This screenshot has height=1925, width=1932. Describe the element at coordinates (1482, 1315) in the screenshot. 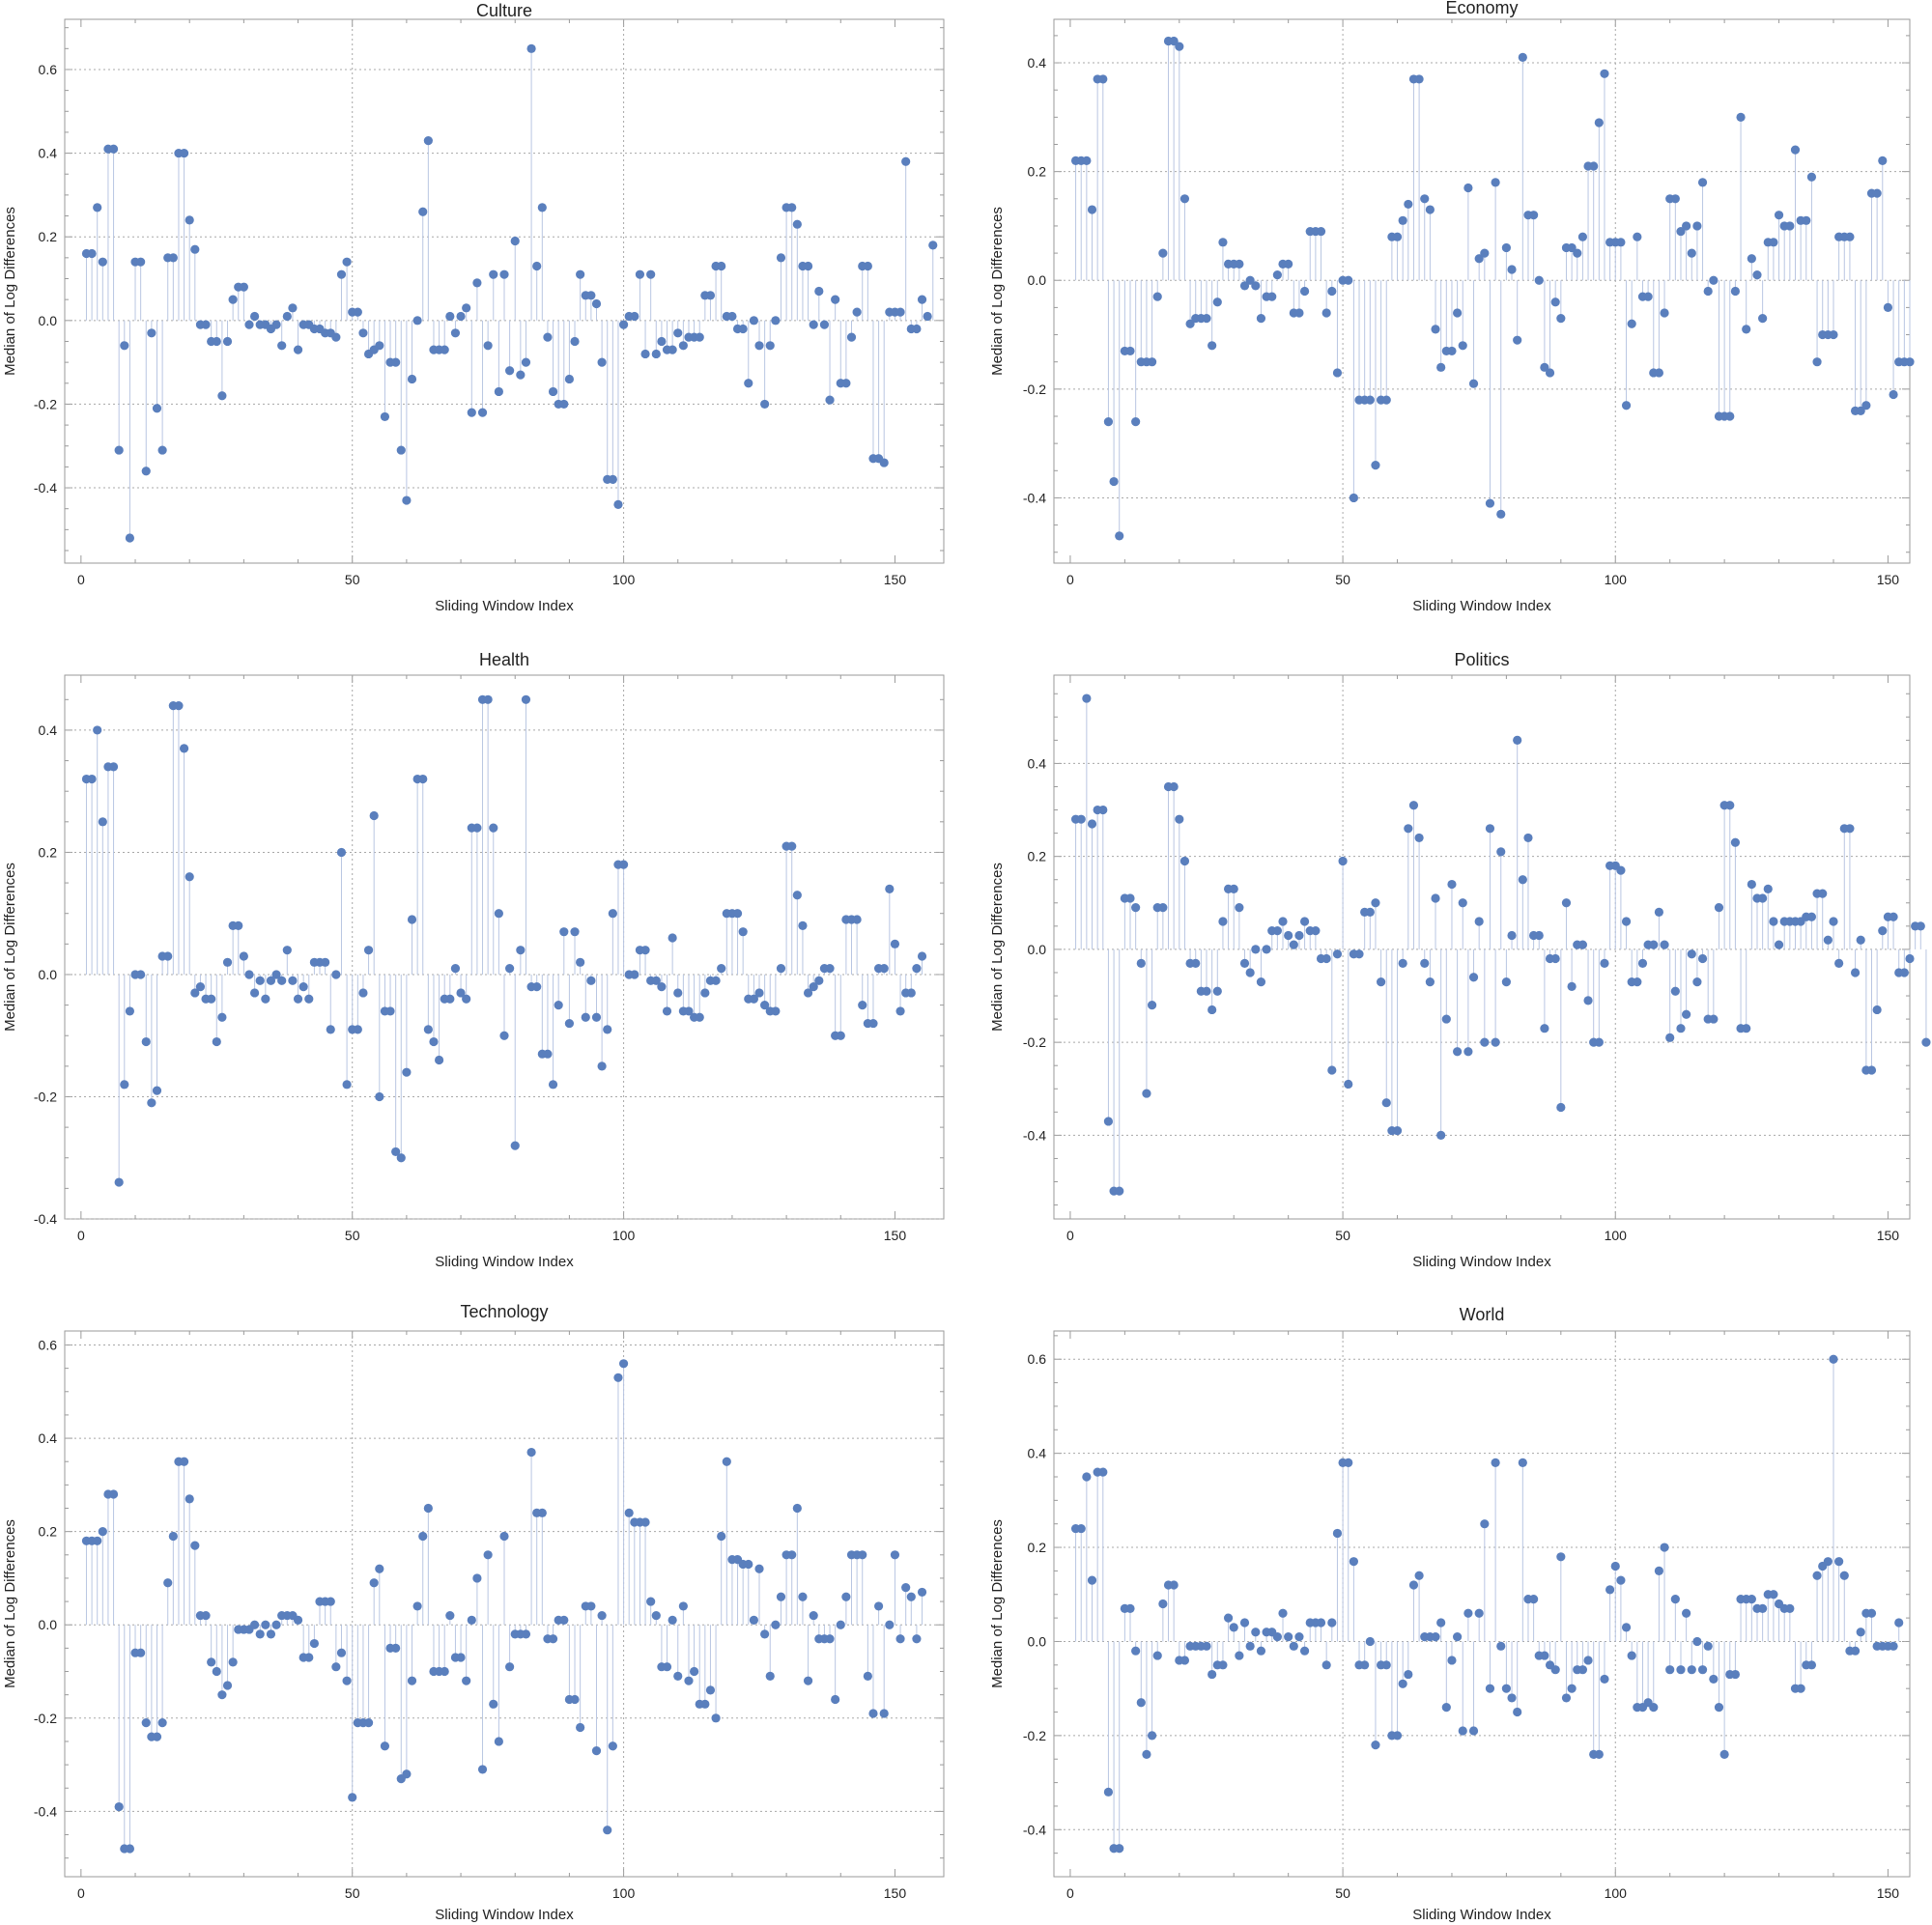

I see `chart6-title: World` at that location.